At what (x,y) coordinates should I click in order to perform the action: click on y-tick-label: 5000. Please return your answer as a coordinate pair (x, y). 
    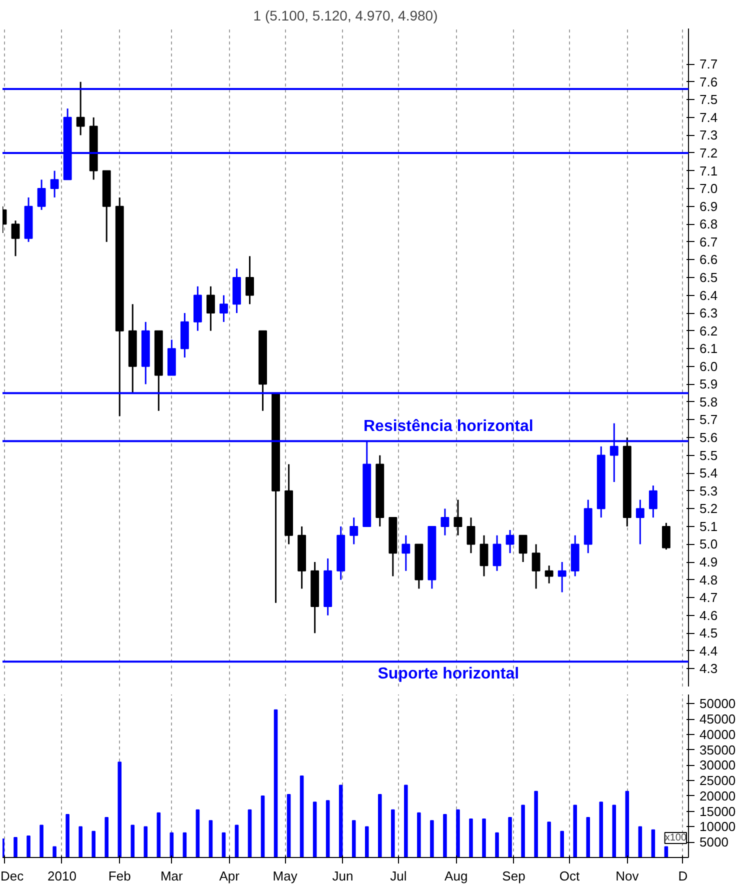
    Looking at the image, I should click on (714, 842).